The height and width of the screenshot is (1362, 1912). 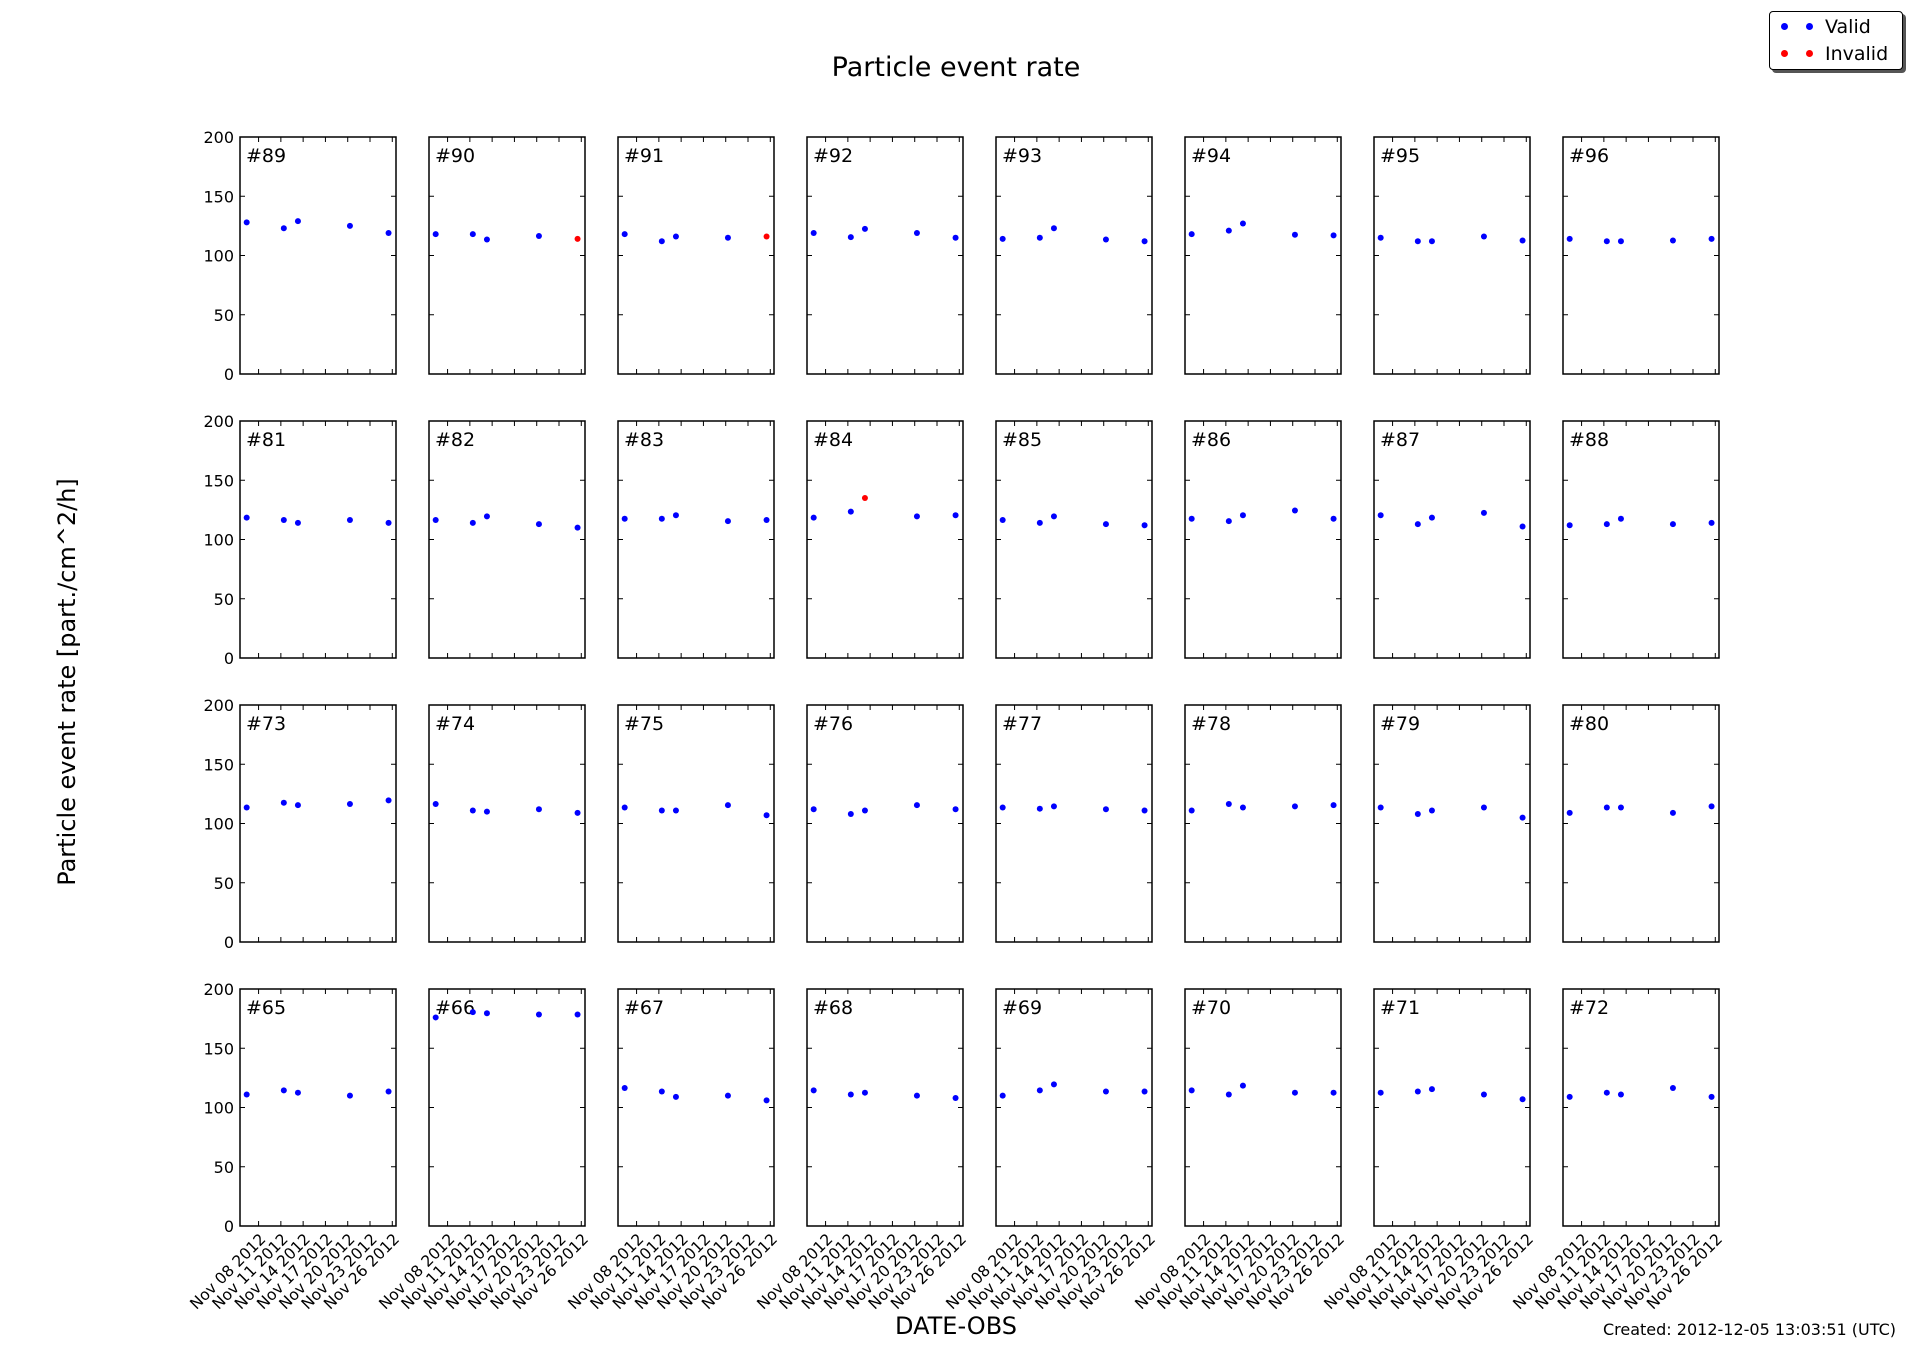 What do you see at coordinates (229, 374) in the screenshot?
I see `y-tick-label: 0` at bounding box center [229, 374].